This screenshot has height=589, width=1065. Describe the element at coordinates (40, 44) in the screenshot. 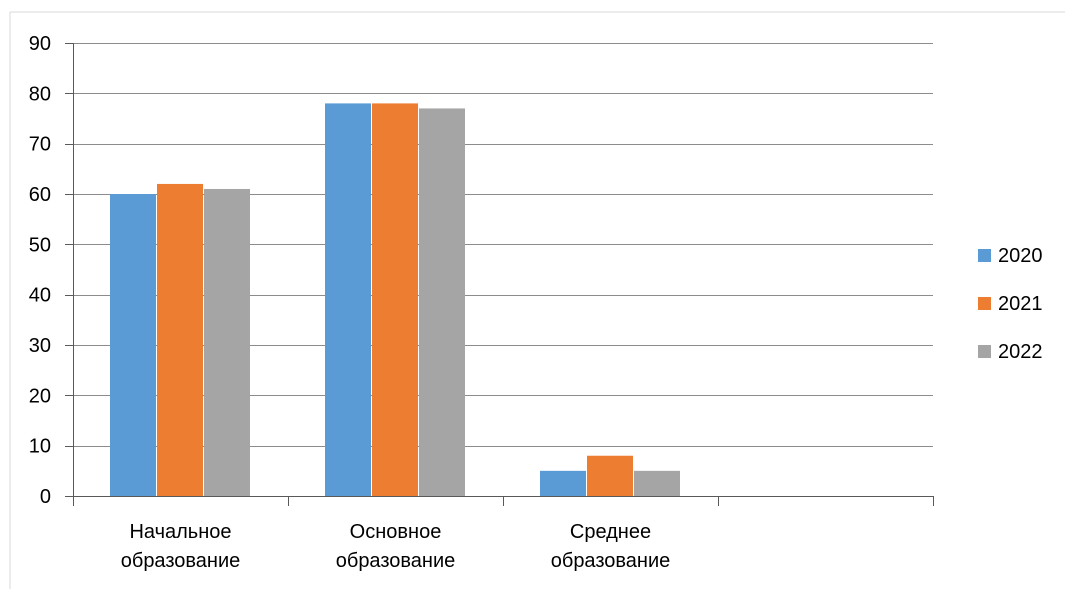

I see `y-tick-label: 90` at that location.